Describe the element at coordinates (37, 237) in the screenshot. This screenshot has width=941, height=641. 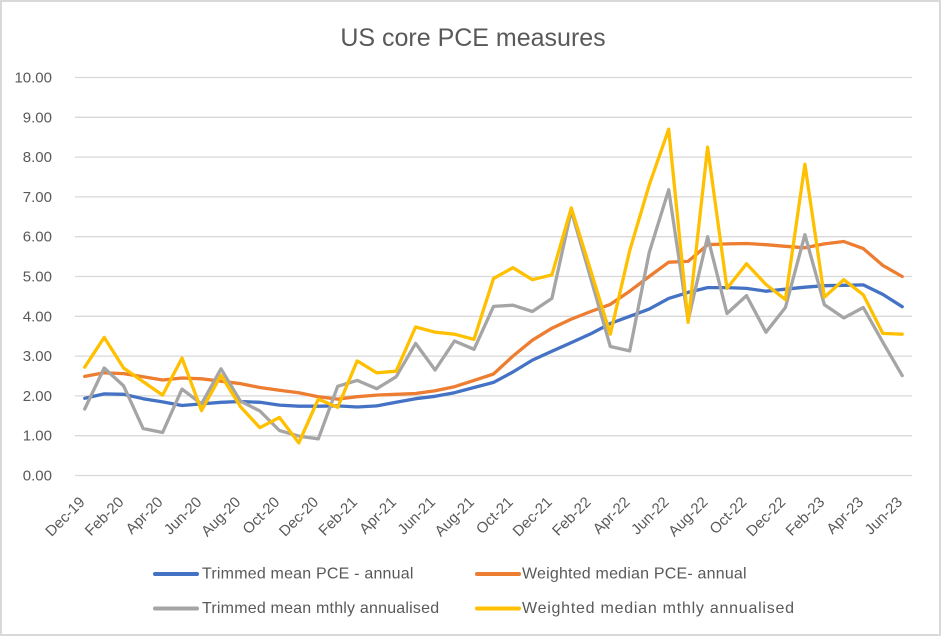
I see `svg-text: 6.00` at that location.